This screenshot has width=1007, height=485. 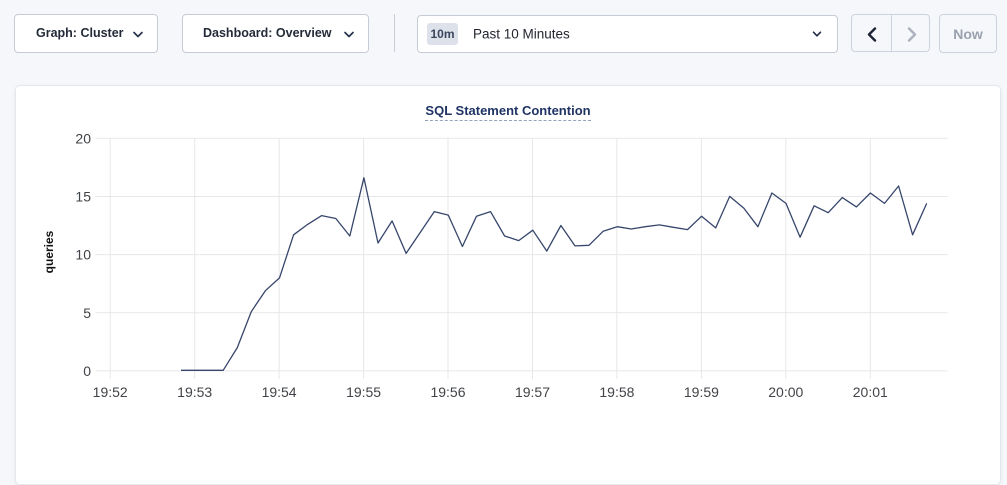 What do you see at coordinates (49, 251) in the screenshot?
I see `svg-text: queries` at bounding box center [49, 251].